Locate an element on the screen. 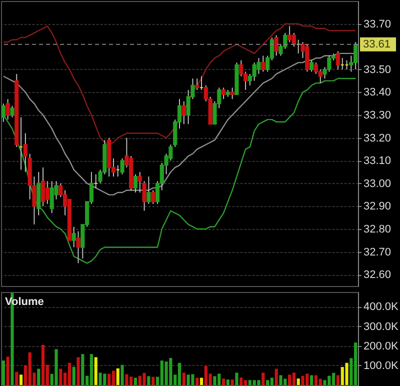 This screenshot has height=386, width=400. y-tick-label: 100.0K is located at coordinates (382, 366).